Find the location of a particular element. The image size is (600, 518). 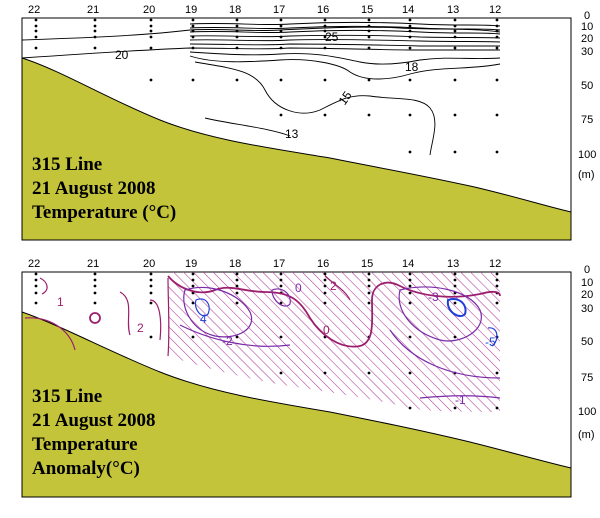

depth-label: 100 is located at coordinates (587, 412).